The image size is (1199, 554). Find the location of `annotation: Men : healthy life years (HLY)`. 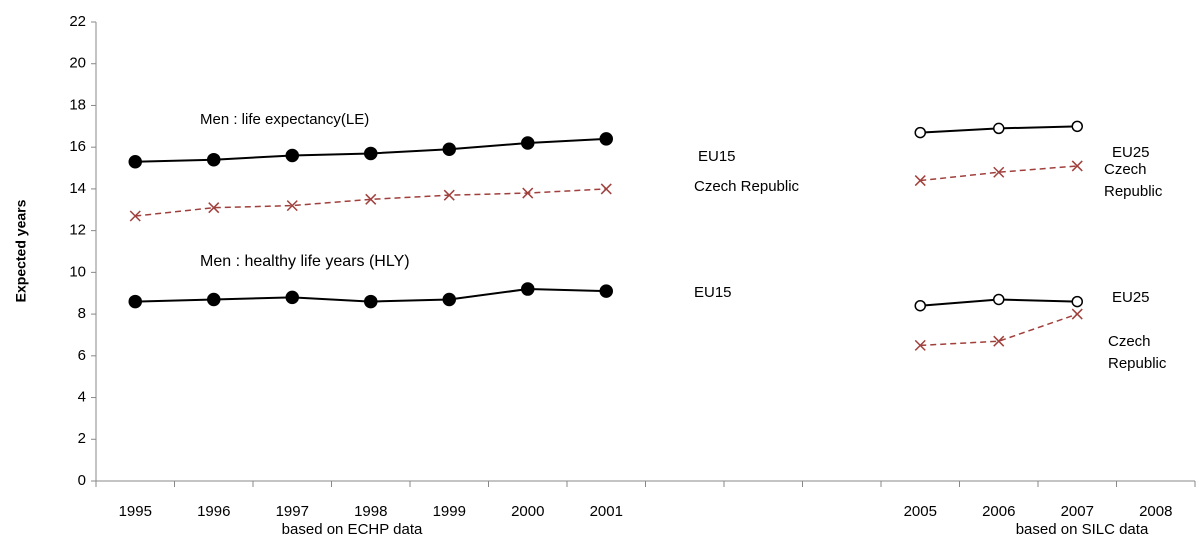

annotation: Men : healthy life years (HLY) is located at coordinates (305, 261).